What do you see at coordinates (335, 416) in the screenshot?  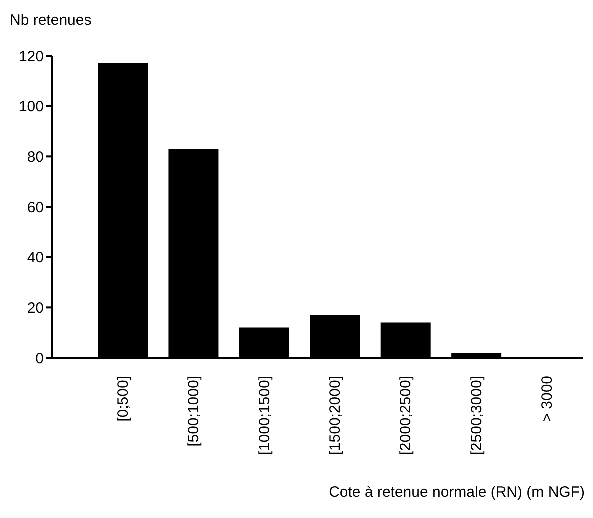 I see `x-tick-label: [1500;2000]` at bounding box center [335, 416].